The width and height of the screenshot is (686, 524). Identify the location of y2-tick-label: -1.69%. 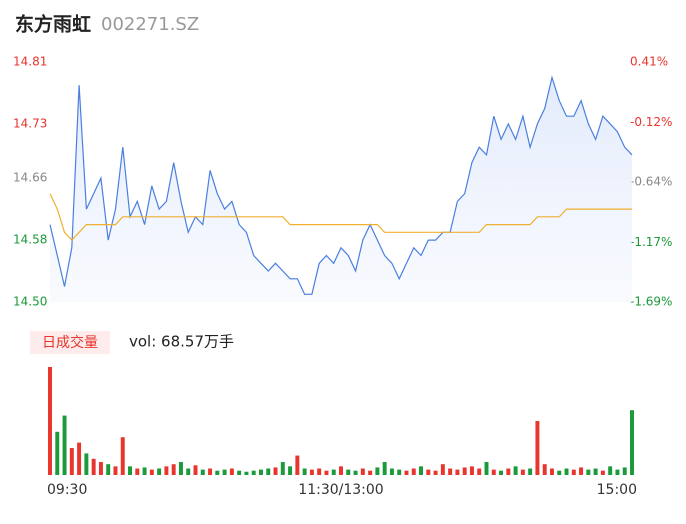
(651, 302).